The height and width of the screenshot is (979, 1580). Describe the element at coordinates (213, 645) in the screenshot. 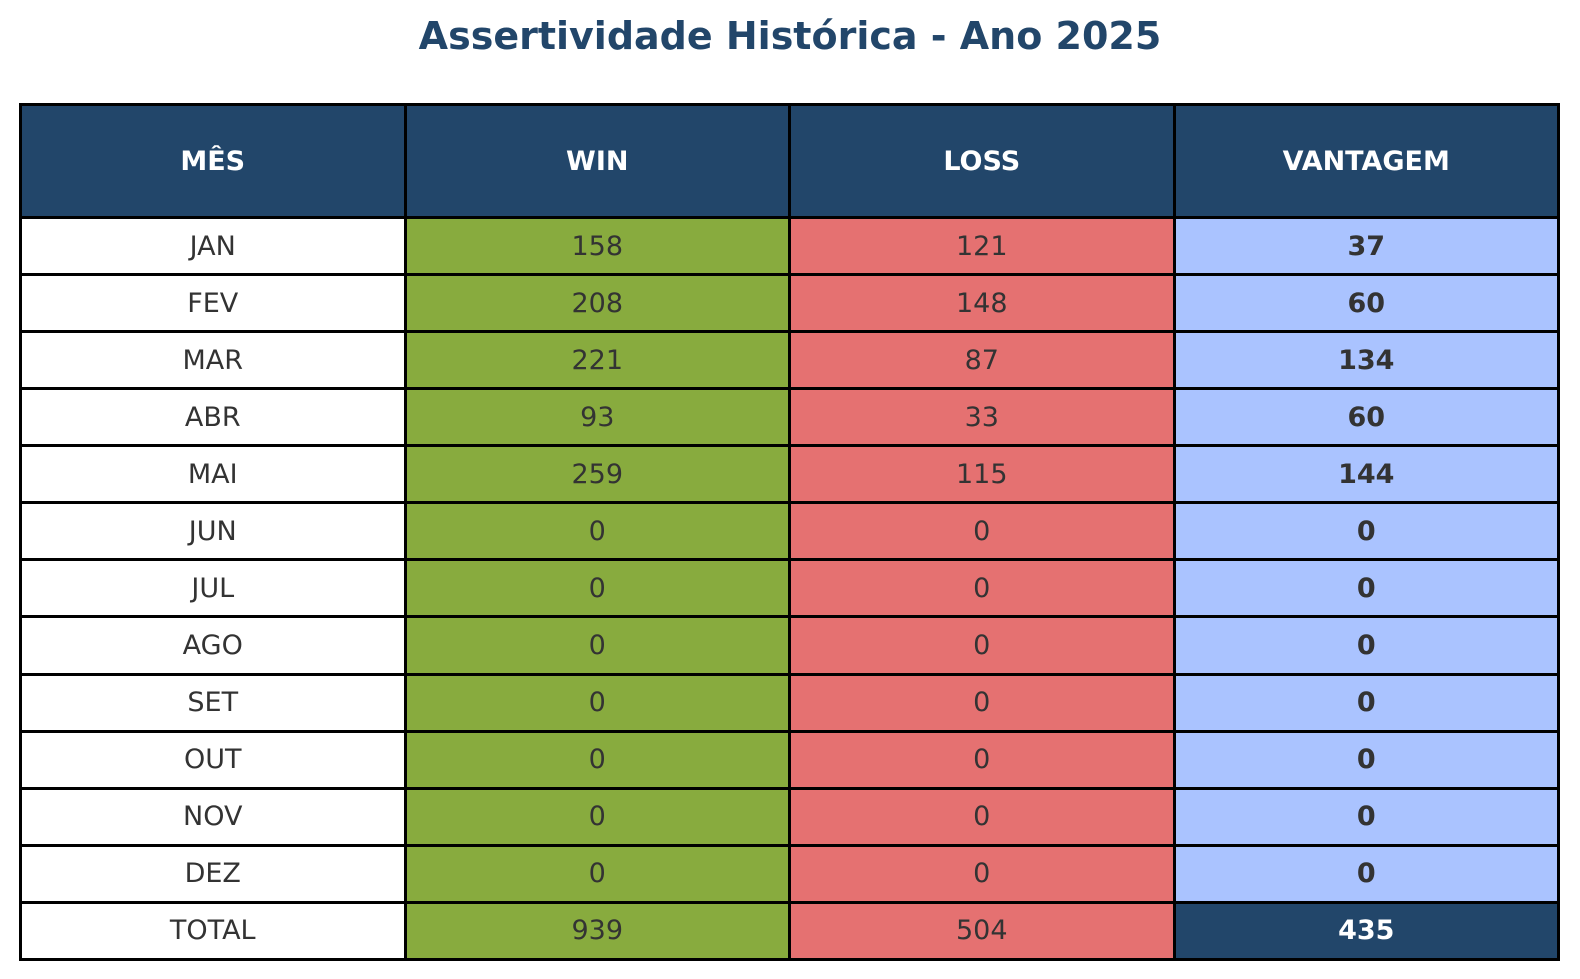

I see `cell-mes: AGO` at that location.